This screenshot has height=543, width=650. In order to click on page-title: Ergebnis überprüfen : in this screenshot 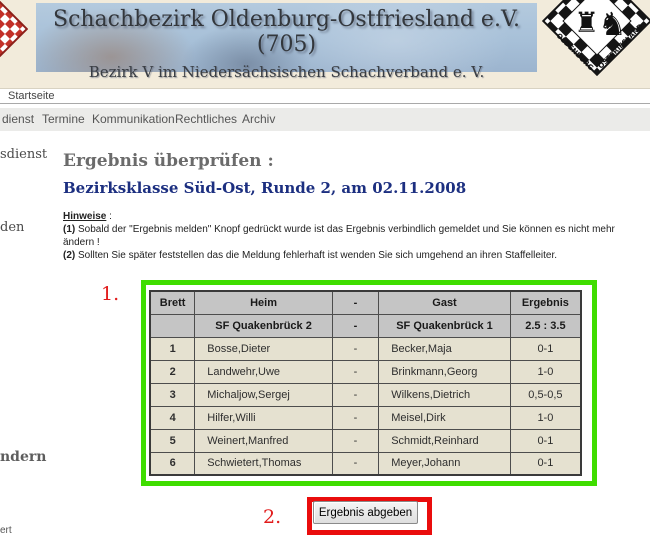, I will do `click(168, 161)`.